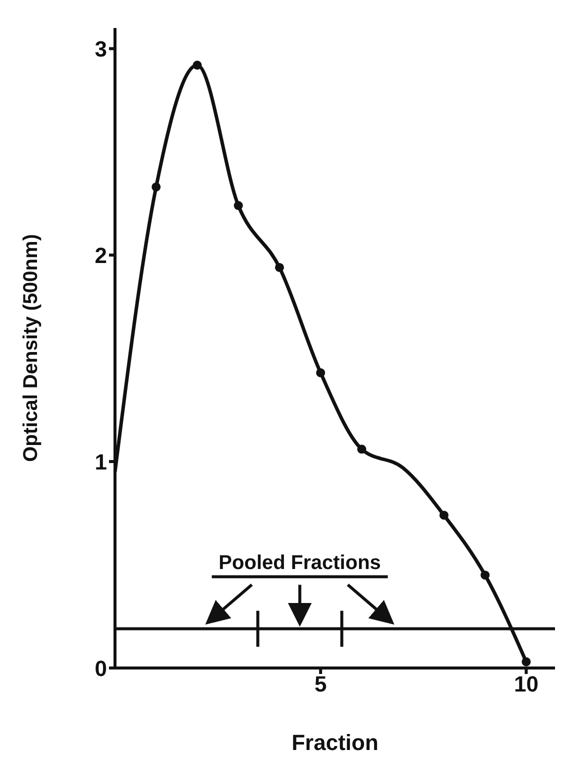  Describe the element at coordinates (31, 348) in the screenshot. I see `y-axis-title: Optical Density (500nm)` at that location.